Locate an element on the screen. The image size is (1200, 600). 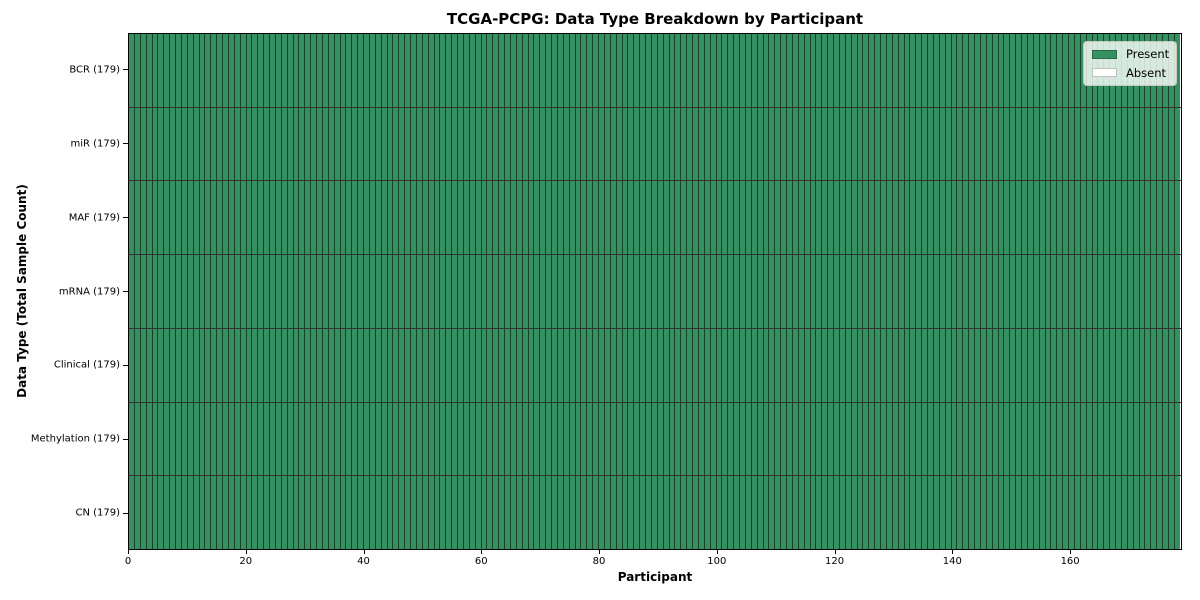
heatmap-row is located at coordinates (655, 144).